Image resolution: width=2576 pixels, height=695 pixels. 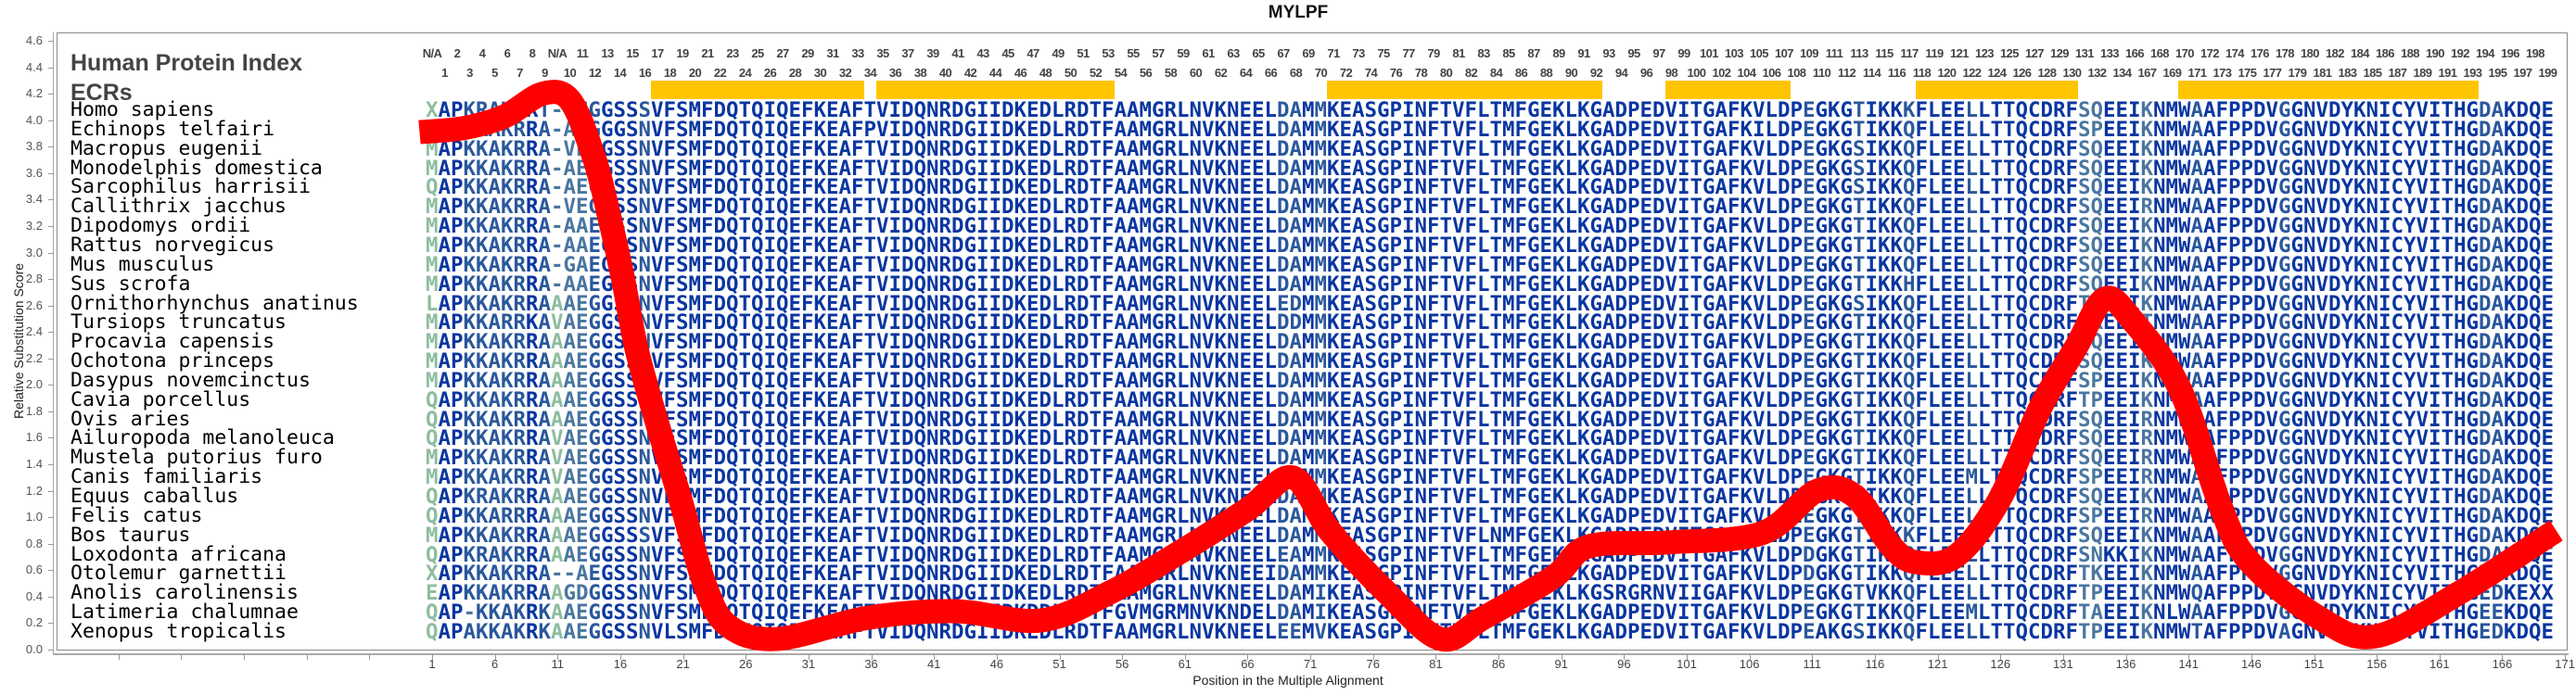 I want to click on human-index-label: 4, so click(x=482, y=53).